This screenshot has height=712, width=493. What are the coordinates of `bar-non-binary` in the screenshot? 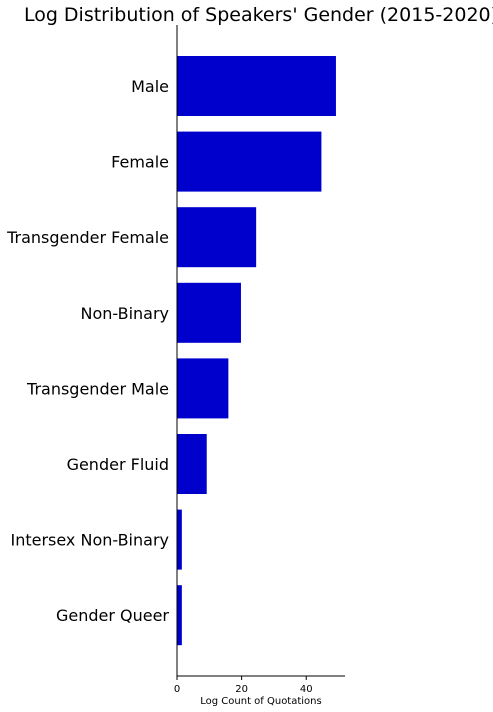 It's located at (209, 312).